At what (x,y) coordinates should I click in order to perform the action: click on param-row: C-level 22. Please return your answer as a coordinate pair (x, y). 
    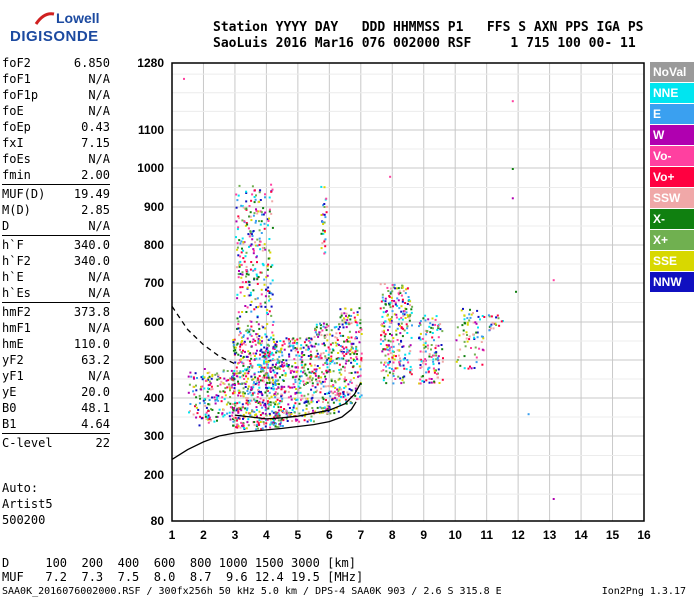
    Looking at the image, I should click on (56, 443).